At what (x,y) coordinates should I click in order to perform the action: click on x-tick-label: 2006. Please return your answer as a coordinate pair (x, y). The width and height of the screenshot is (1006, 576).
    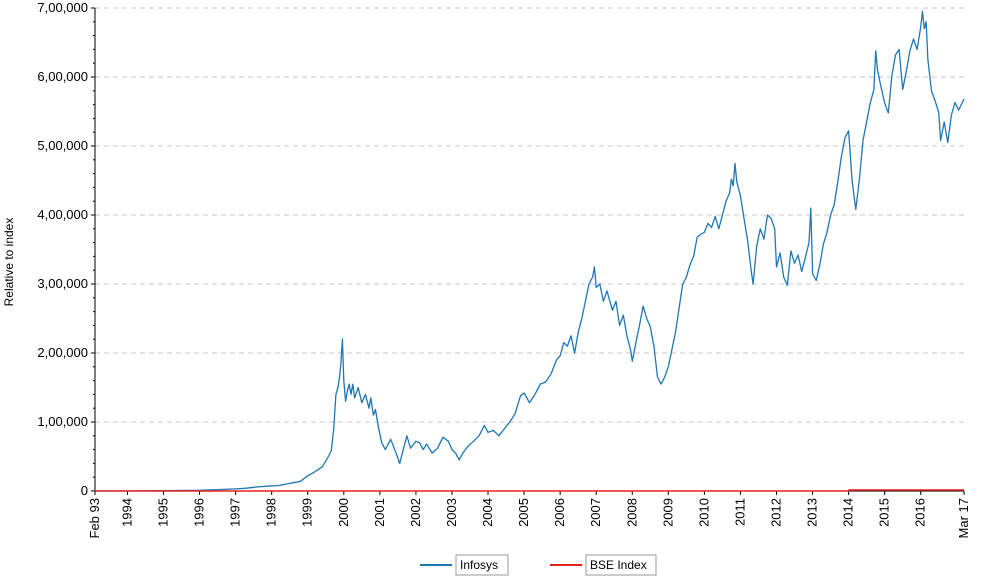
    Looking at the image, I should click on (559, 512).